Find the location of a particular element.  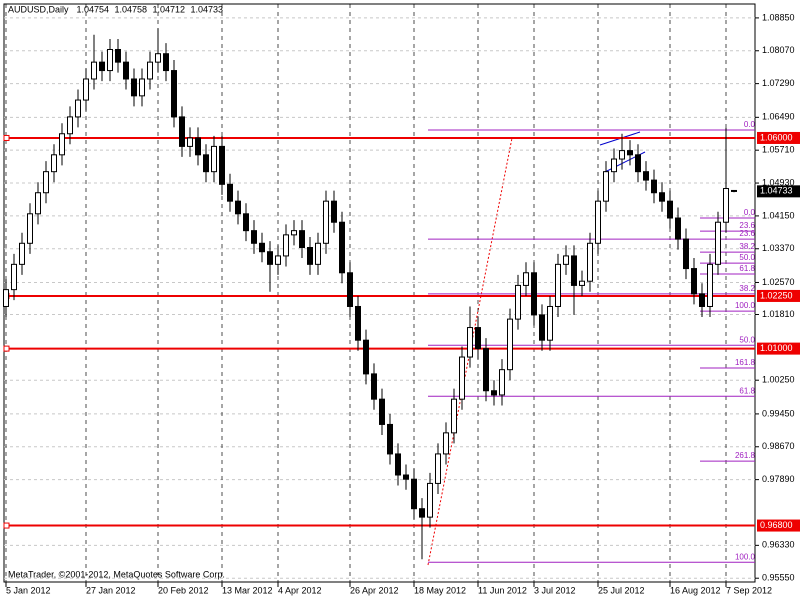

x-tick-label: 25 Jul 2012 is located at coordinates (621, 590).